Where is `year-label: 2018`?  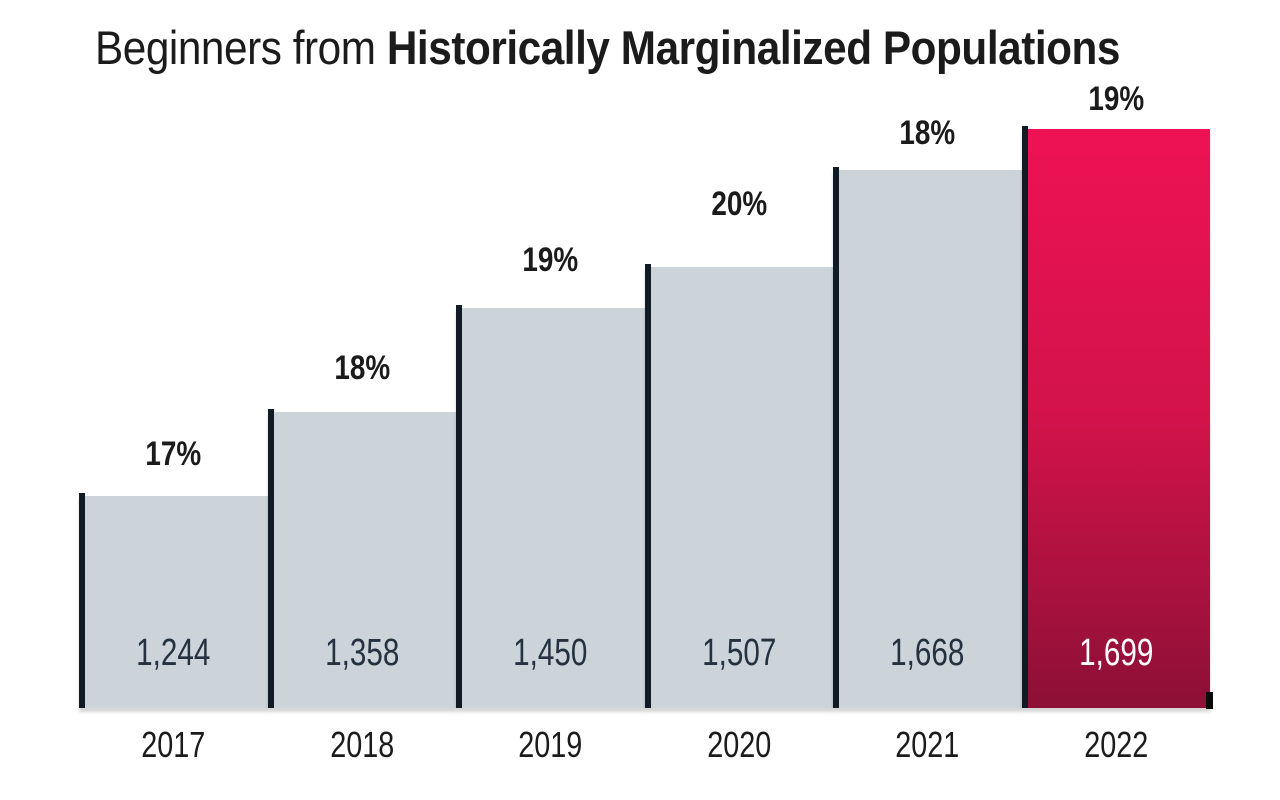
year-label: 2018 is located at coordinates (361, 744).